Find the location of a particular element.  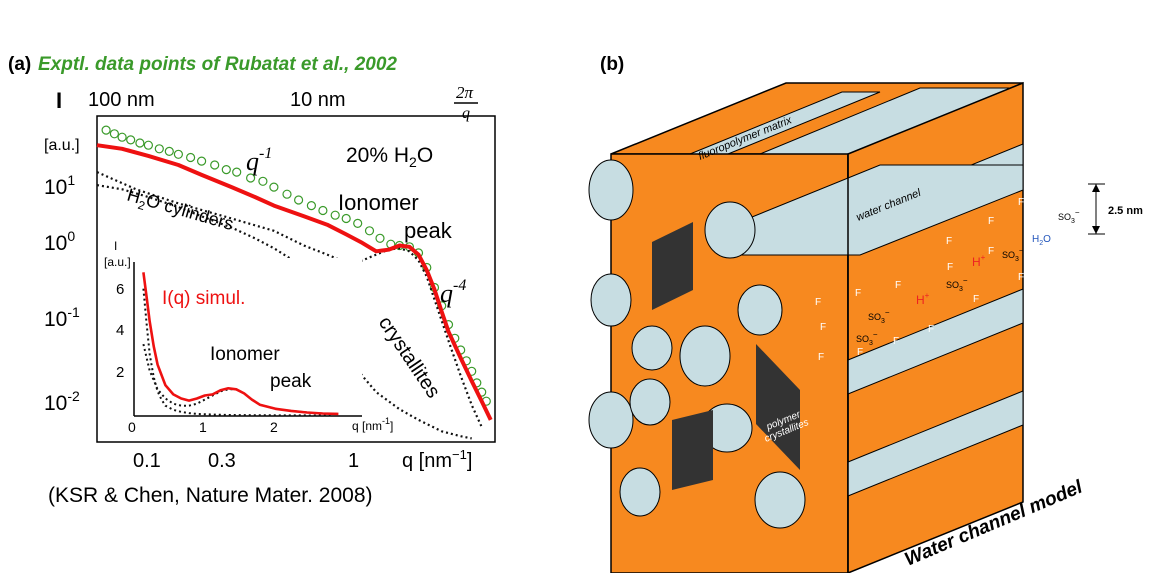

proton-label: H+ is located at coordinates (979, 261).